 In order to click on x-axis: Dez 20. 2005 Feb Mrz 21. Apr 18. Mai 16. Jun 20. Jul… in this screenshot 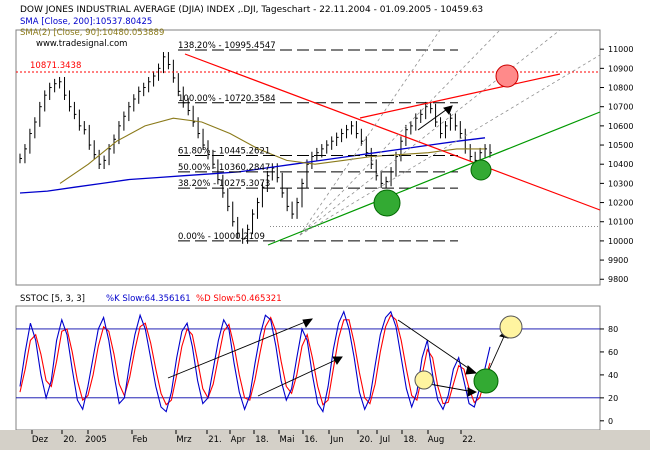, I will do `click(253, 437)`.